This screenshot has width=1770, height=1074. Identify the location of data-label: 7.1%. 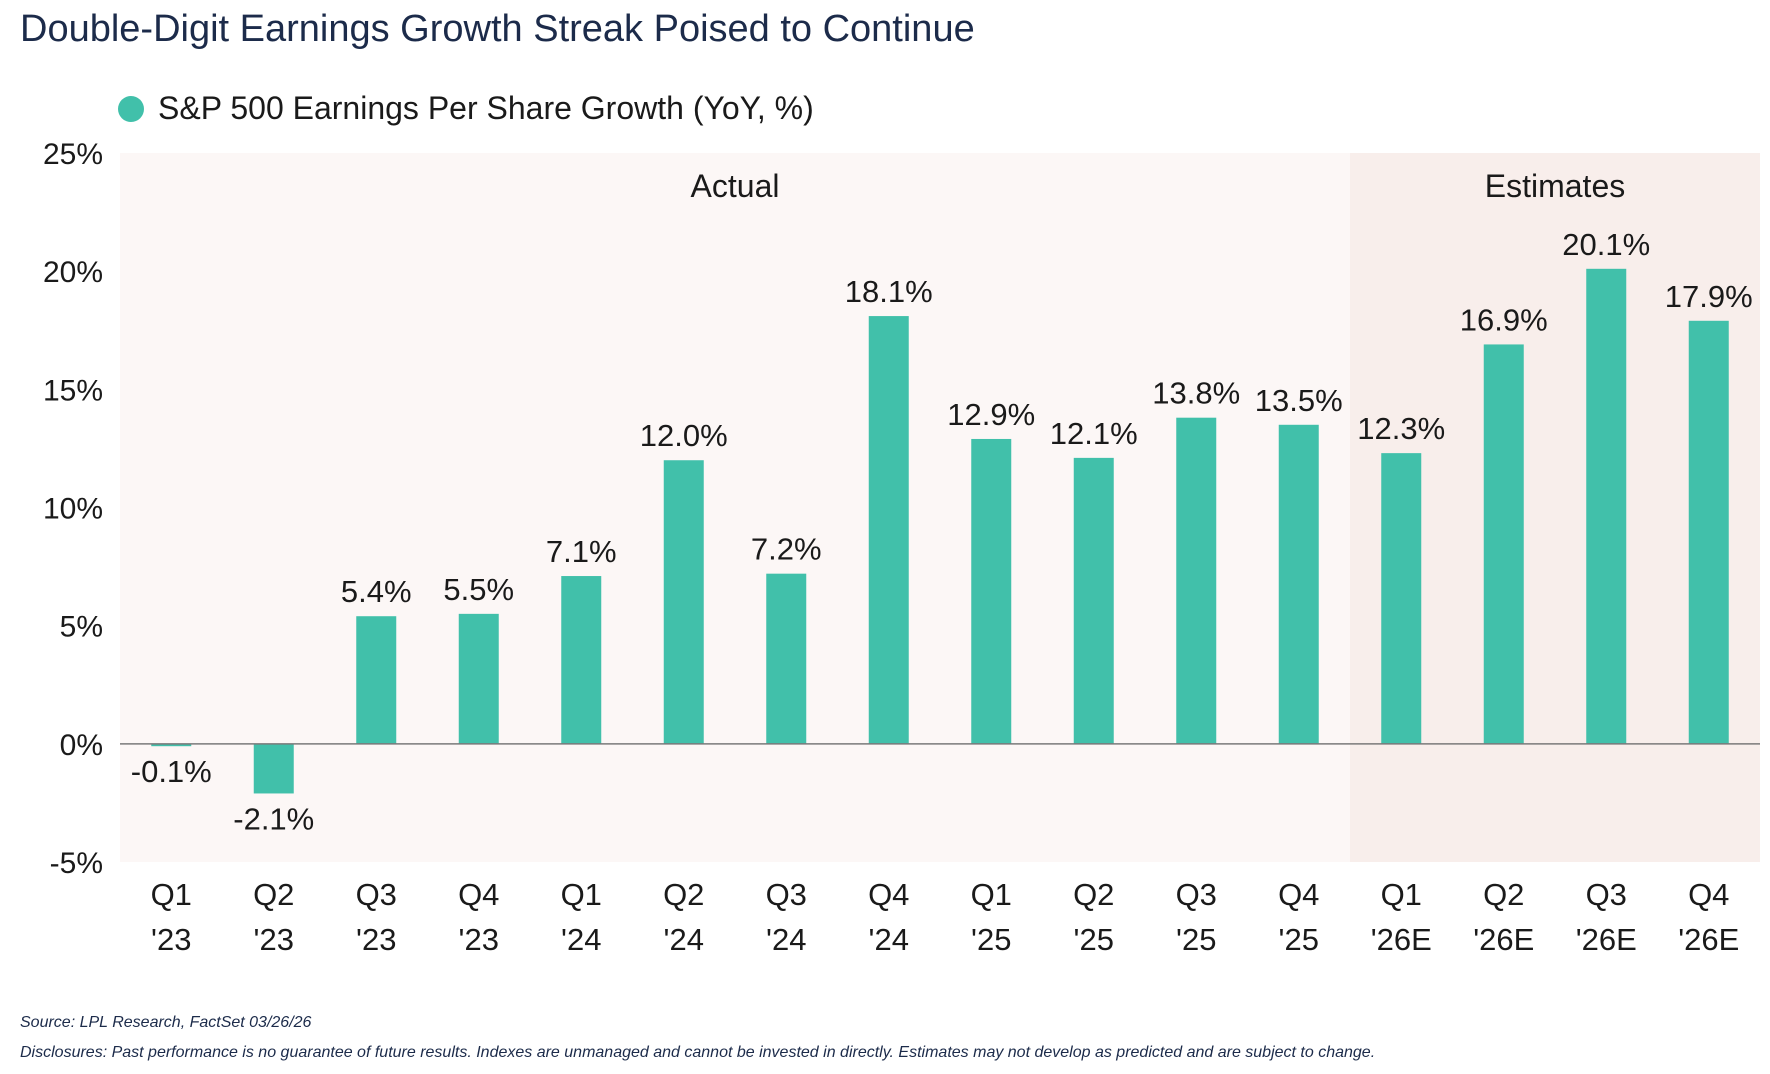
(581, 551).